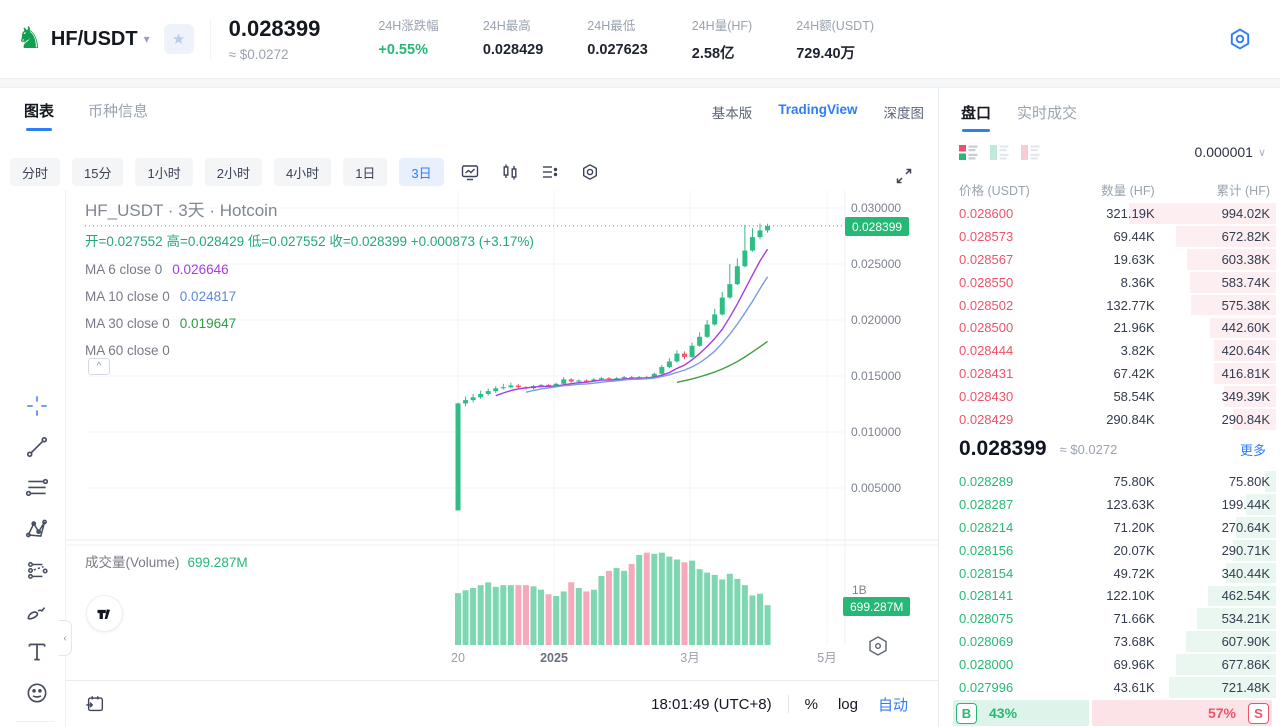 Image resolution: width=1280 pixels, height=727 pixels. I want to click on view-tab-深度图: 深度图, so click(904, 113).